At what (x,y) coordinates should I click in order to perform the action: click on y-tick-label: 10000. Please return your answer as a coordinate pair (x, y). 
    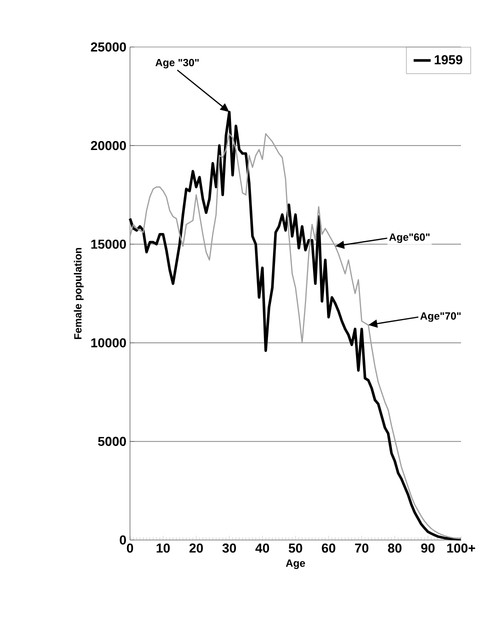
    Looking at the image, I should click on (108, 343).